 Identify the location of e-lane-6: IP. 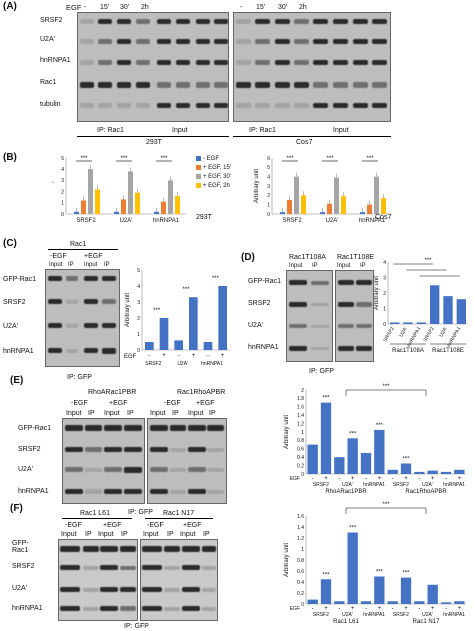
(175, 413).